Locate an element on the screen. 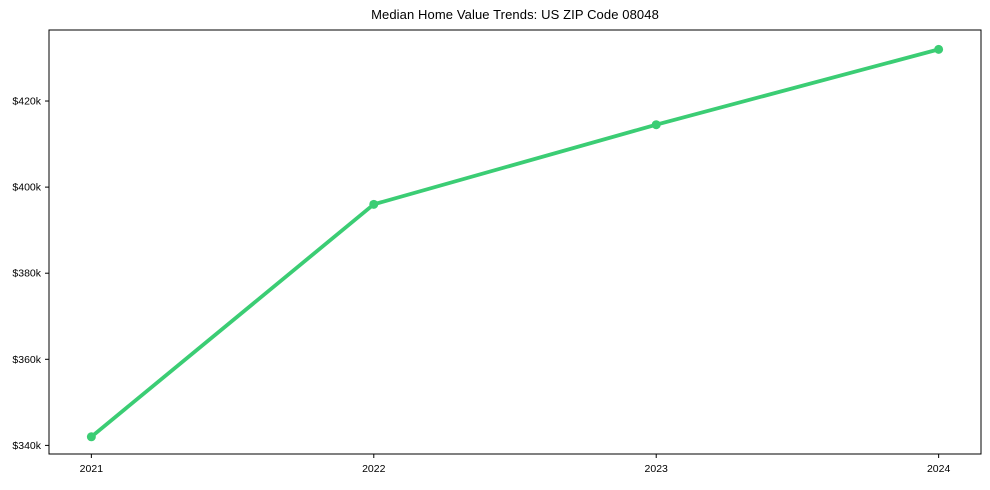 Image resolution: width=990 pixels, height=490 pixels. y-tick-label: $380k is located at coordinates (26, 274).